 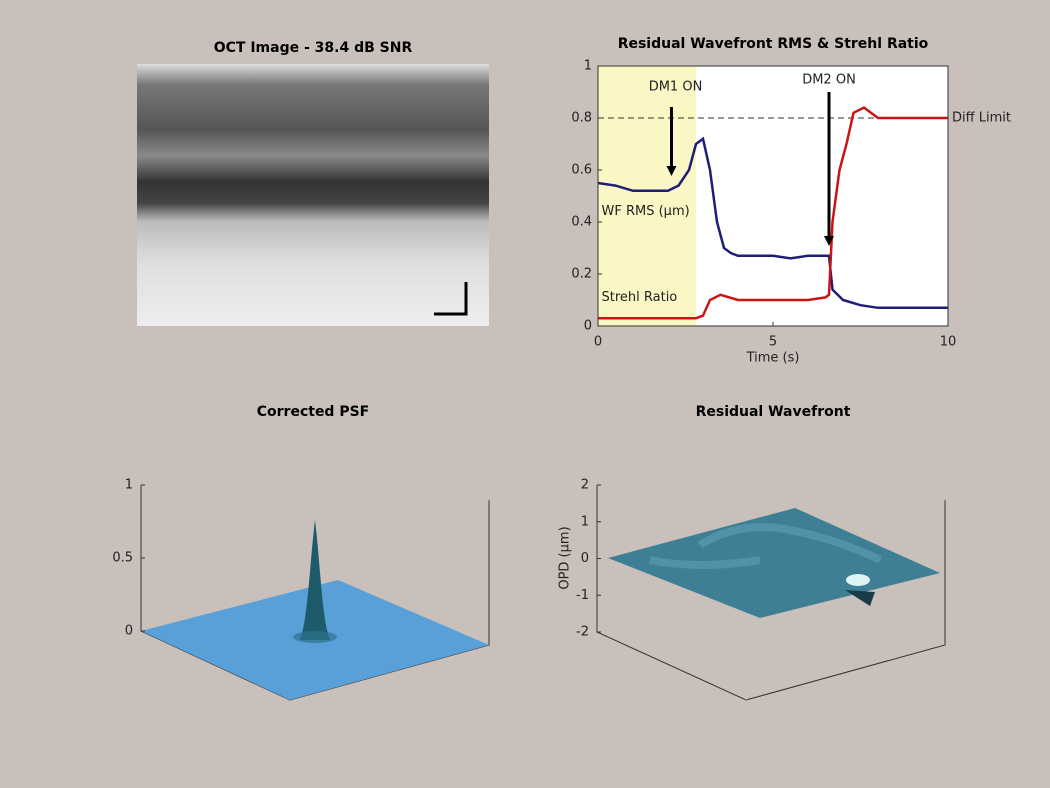 I want to click on x-tick-label: 0, so click(x=598, y=342).